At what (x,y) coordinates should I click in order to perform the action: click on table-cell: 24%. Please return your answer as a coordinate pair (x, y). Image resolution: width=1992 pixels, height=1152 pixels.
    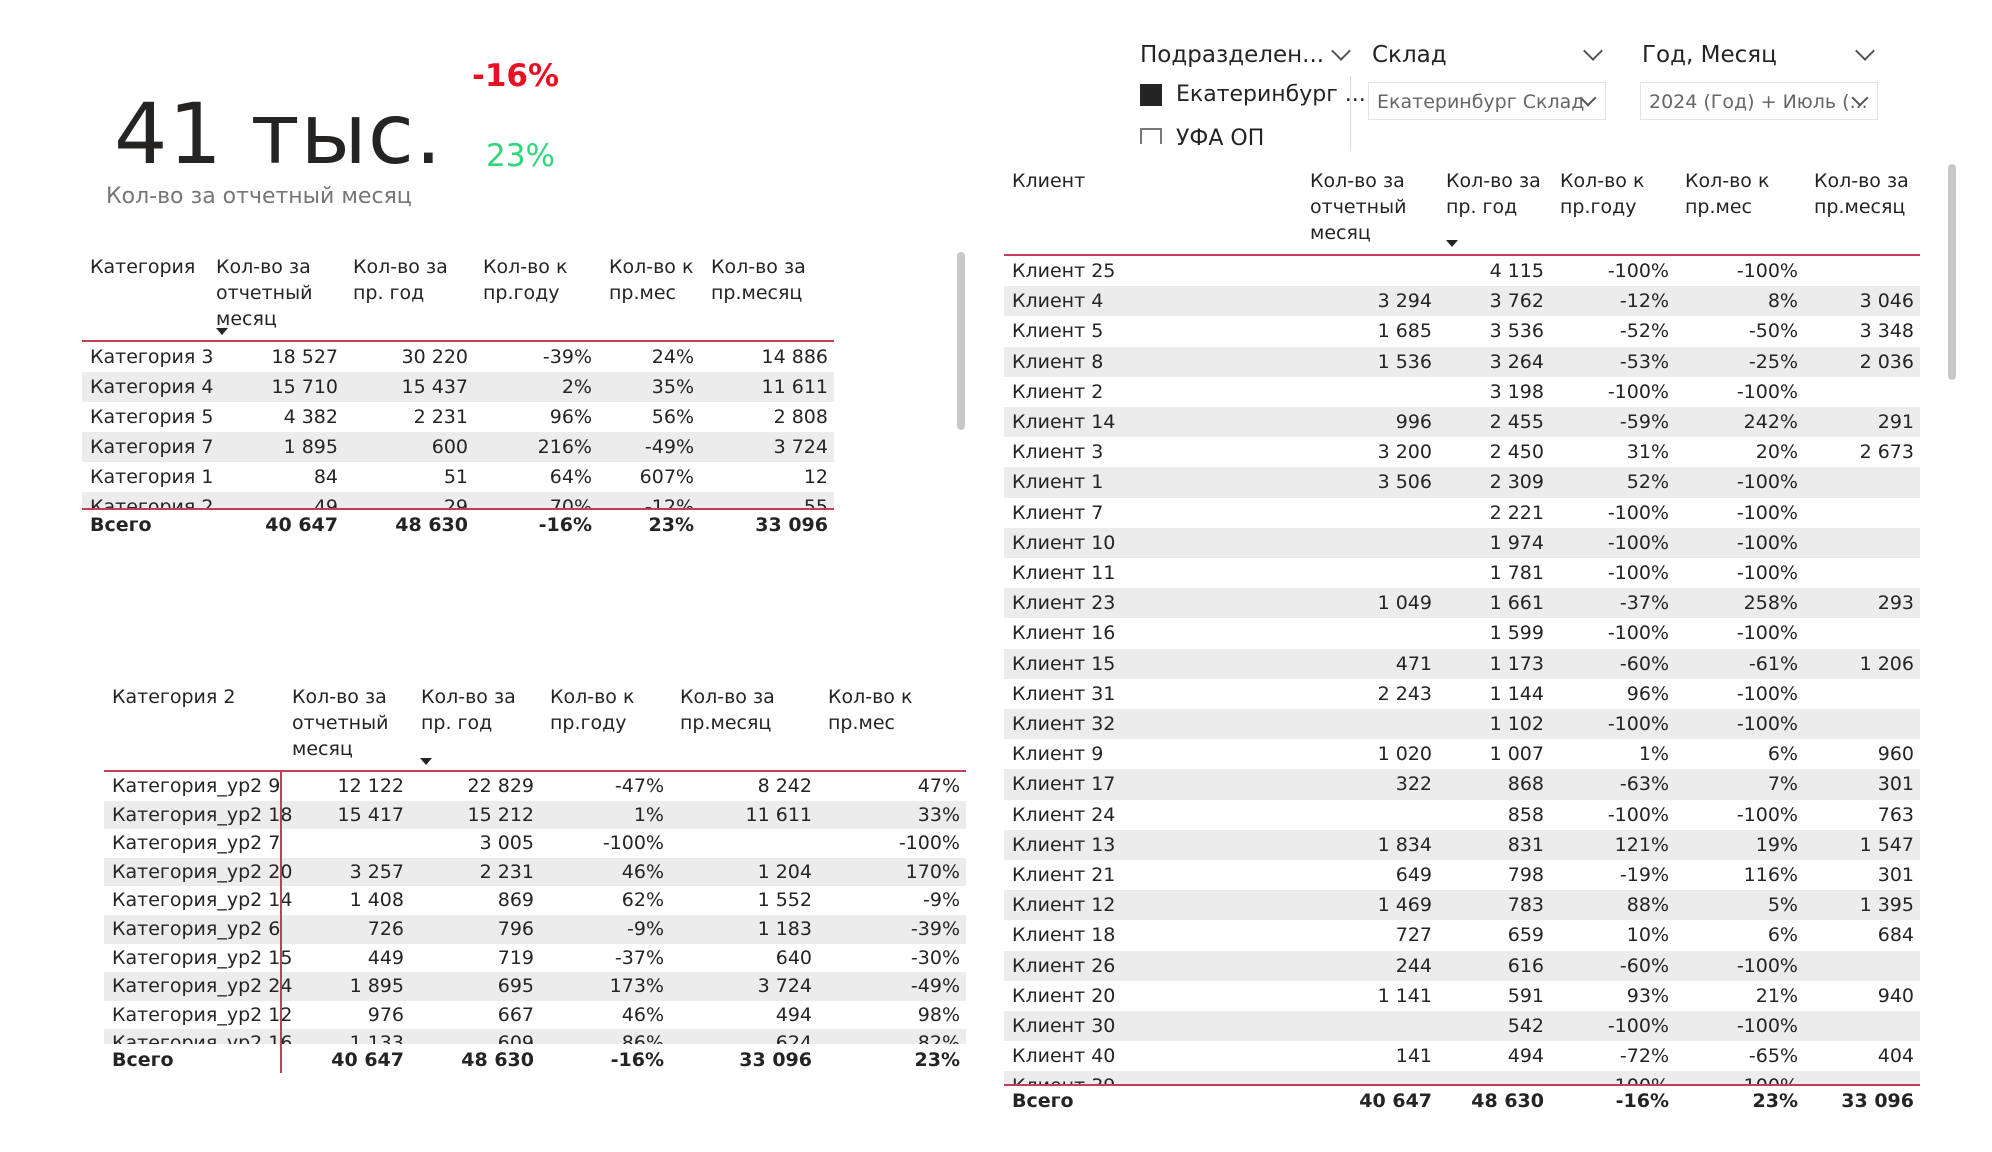
    Looking at the image, I should click on (672, 357).